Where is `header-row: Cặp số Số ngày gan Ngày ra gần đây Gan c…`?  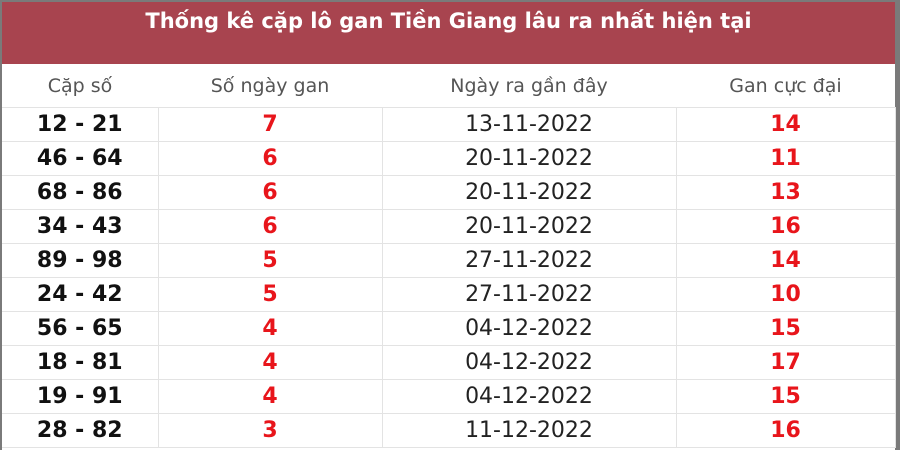
header-row: Cặp số Số ngày gan Ngày ra gần đây Gan c… is located at coordinates (448, 86).